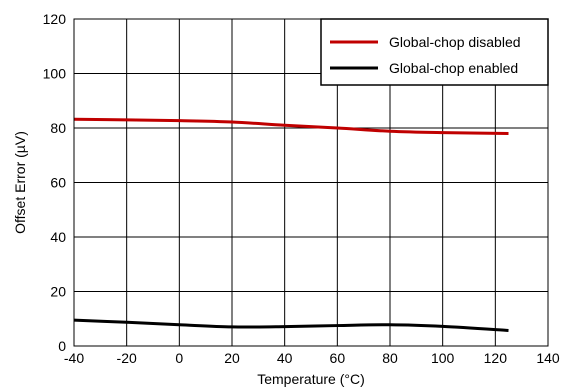 Image resolution: width=574 pixels, height=390 pixels. I want to click on y-tick-label: 20, so click(58, 292).